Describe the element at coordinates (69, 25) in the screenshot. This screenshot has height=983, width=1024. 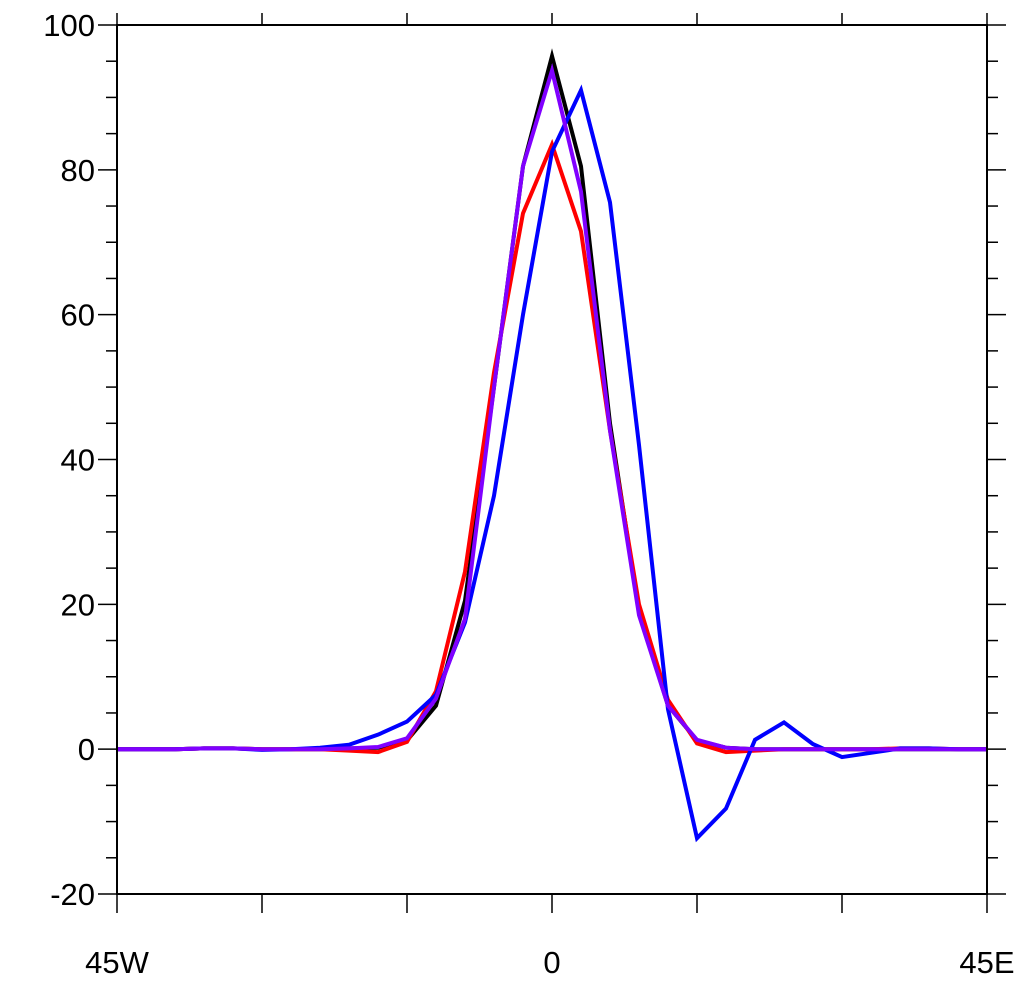
I see `y-tick-label: 100` at that location.